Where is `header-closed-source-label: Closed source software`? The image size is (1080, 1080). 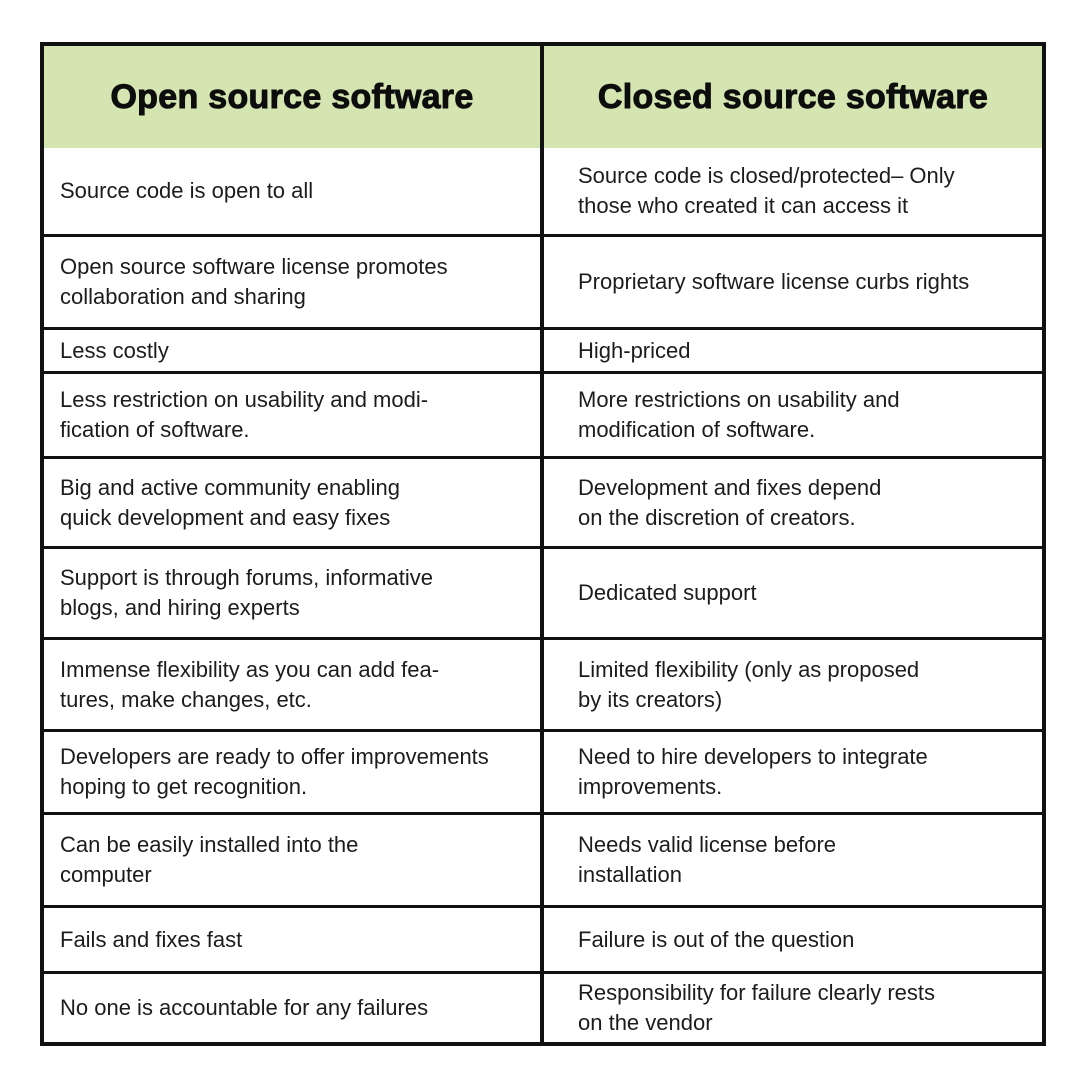 header-closed-source-label: Closed source software is located at coordinates (793, 96).